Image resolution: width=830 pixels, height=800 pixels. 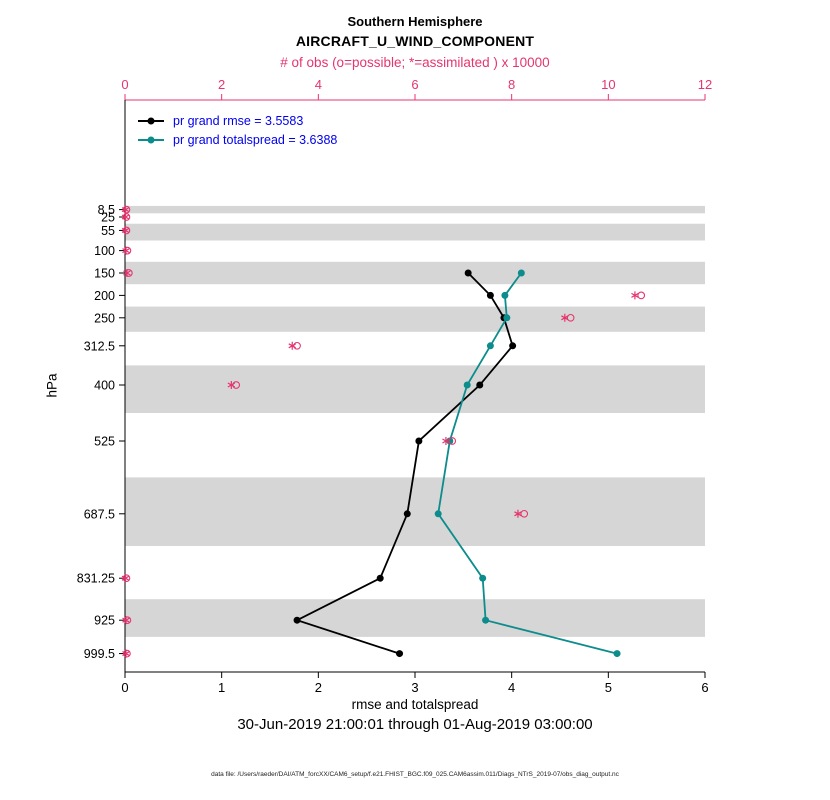 I want to click on y-axis-tick-label: 831.25, so click(x=96, y=579).